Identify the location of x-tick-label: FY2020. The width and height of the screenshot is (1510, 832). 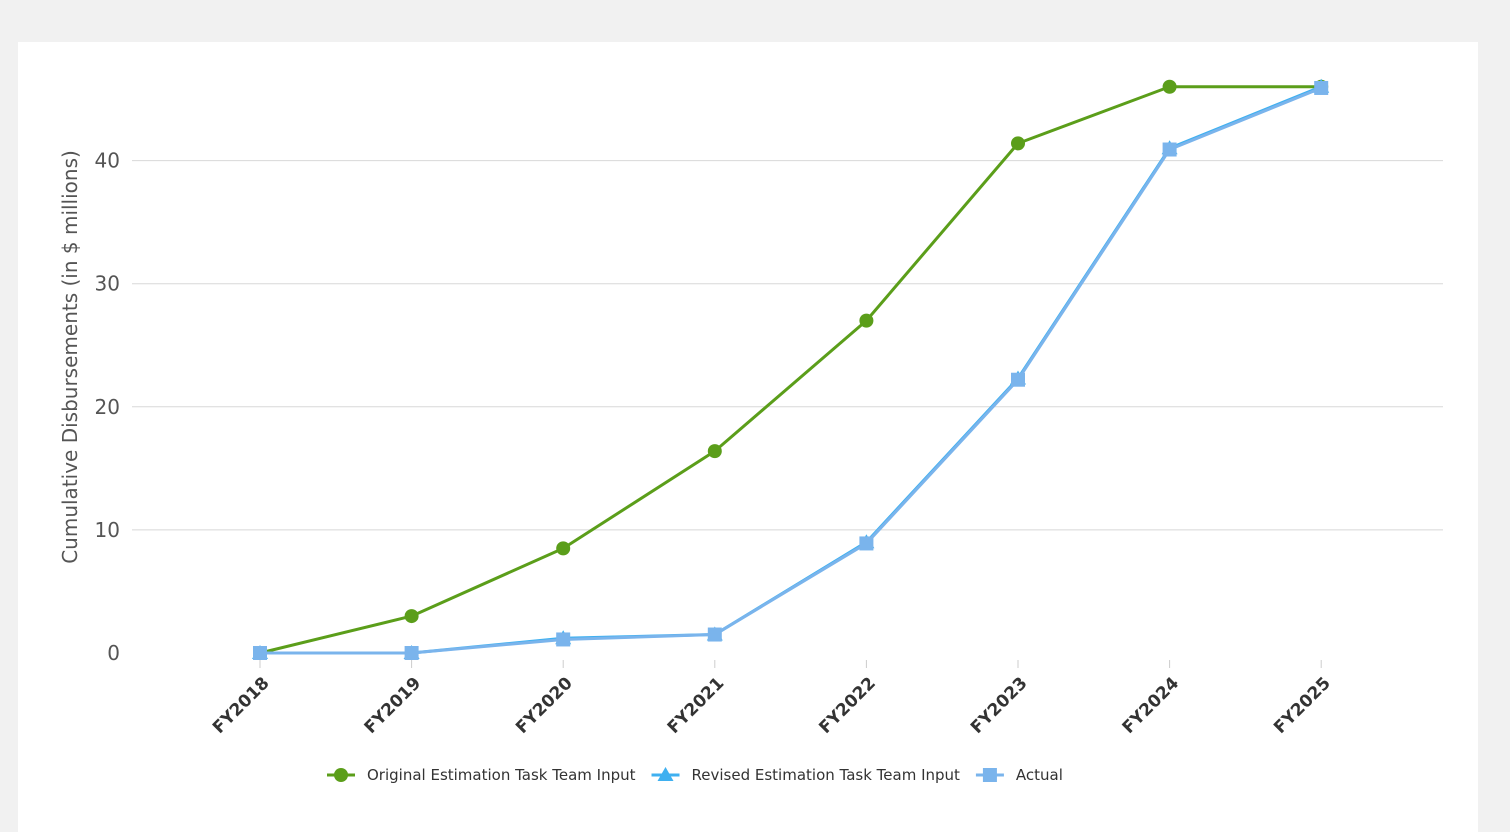
(544, 705).